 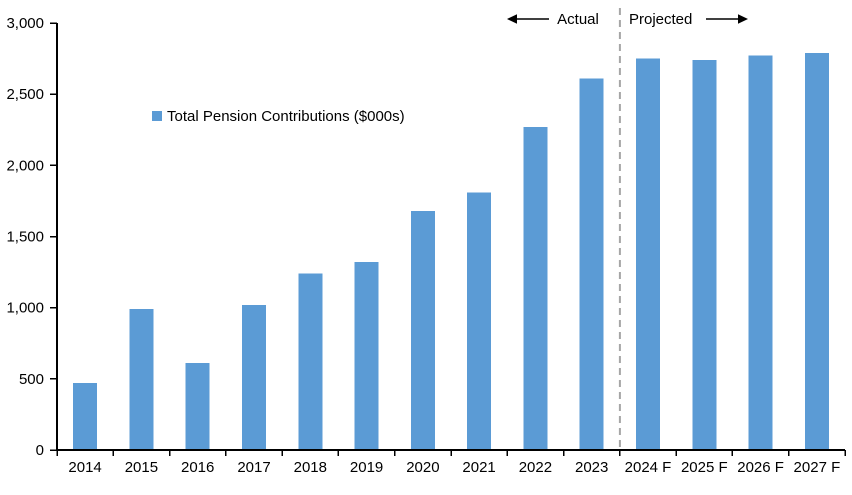 I want to click on legend-marker-icon, so click(x=157, y=116).